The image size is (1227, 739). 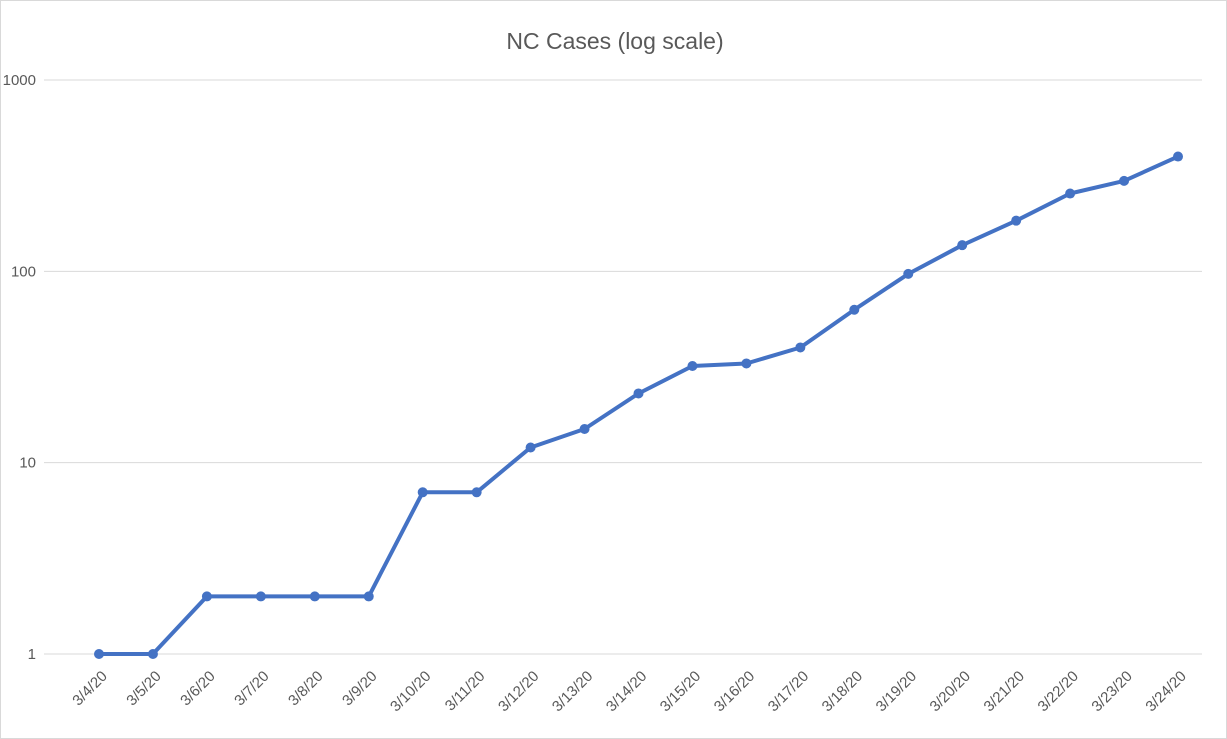 I want to click on y-tick-label: 100, so click(x=23, y=271).